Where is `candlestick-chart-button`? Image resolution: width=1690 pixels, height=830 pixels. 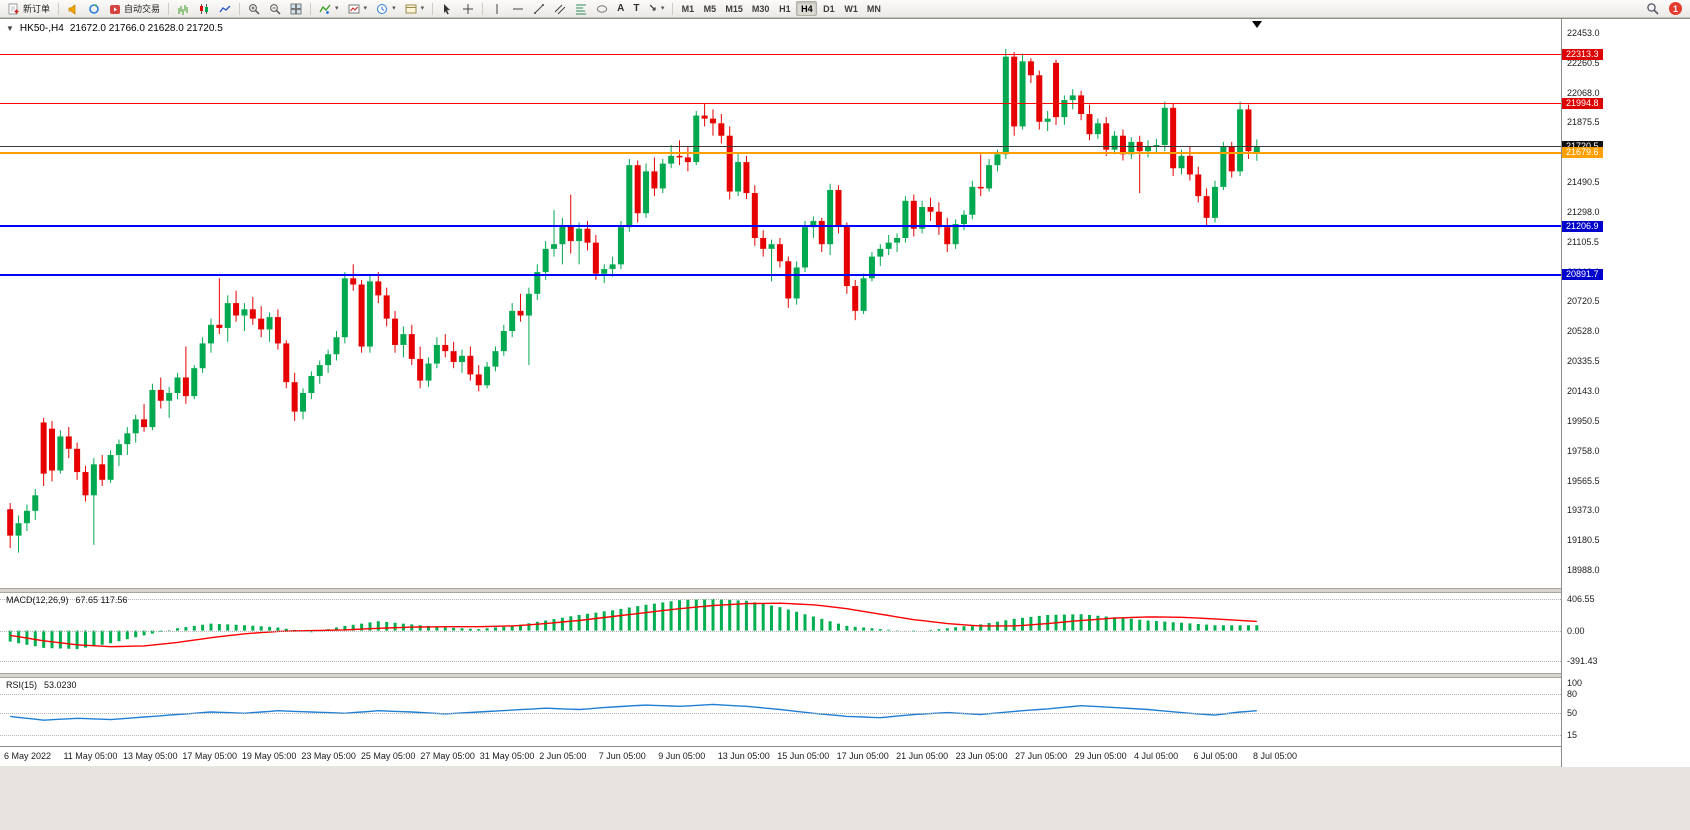
candlestick-chart-button is located at coordinates (204, 8).